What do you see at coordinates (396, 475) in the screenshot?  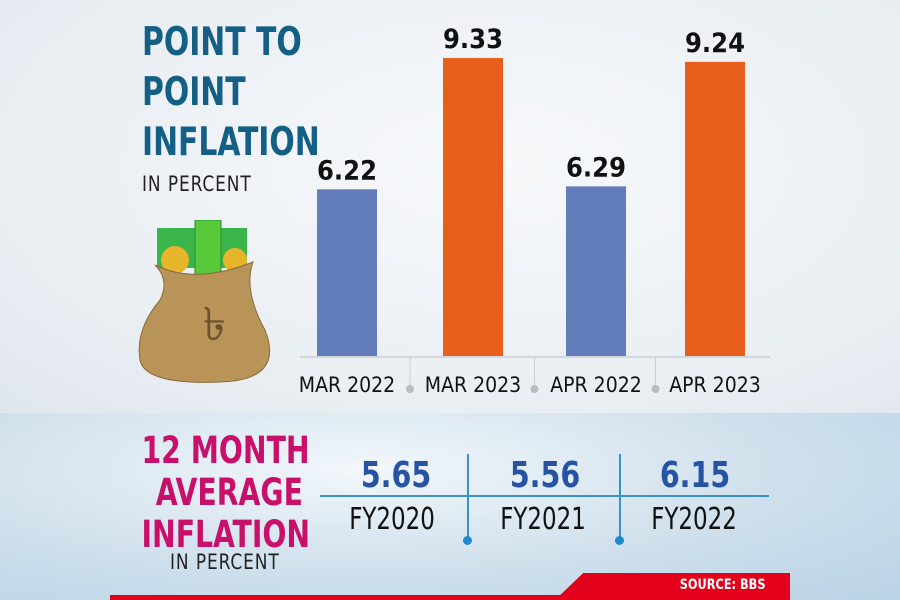 I see `avg-value-fy2020: 5.65` at bounding box center [396, 475].